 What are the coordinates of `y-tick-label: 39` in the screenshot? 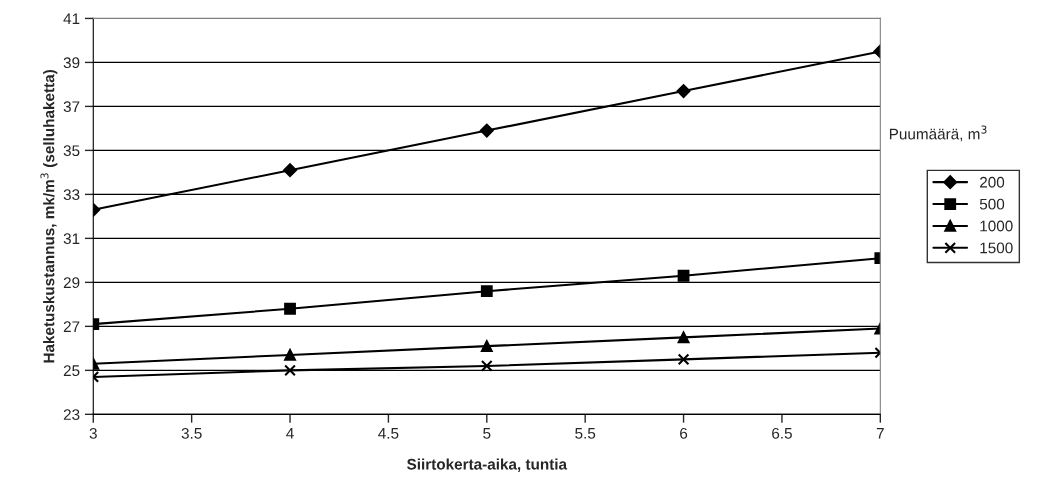 It's located at (71, 63).